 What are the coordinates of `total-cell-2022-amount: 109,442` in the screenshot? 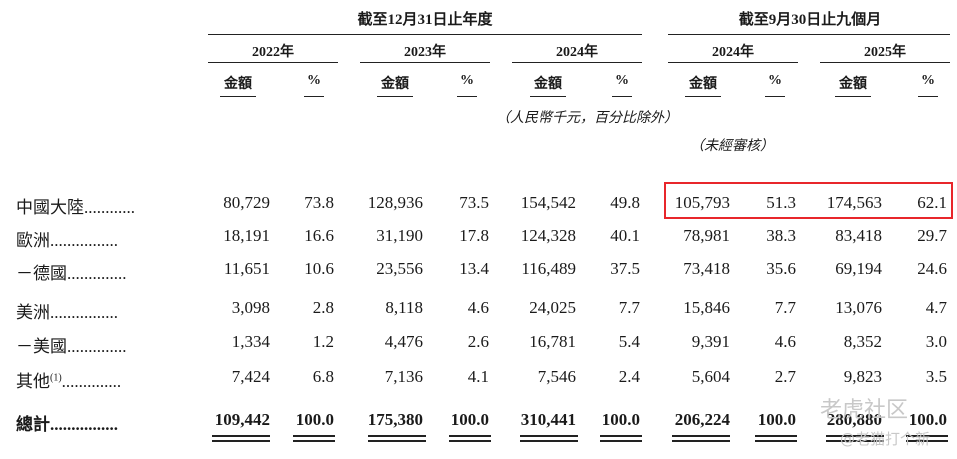 It's located at (242, 419).